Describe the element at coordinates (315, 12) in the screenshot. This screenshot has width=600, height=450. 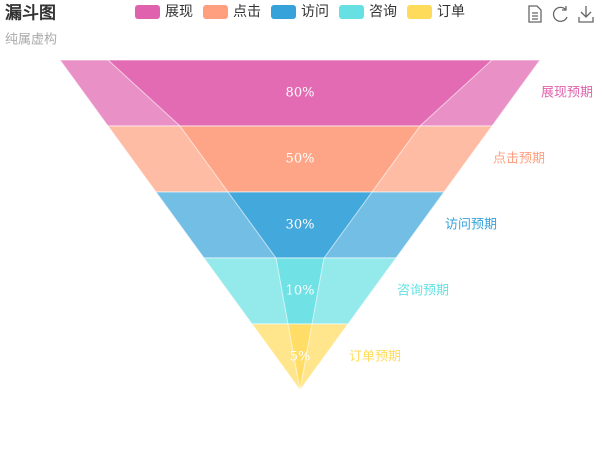
I see `legend-label: 访问` at that location.